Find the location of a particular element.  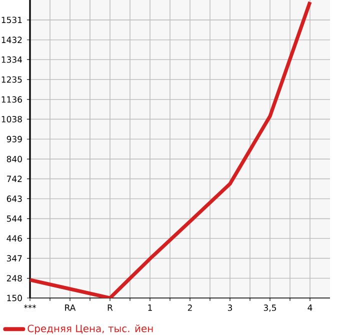

x-tick-label: RA is located at coordinates (70, 307).